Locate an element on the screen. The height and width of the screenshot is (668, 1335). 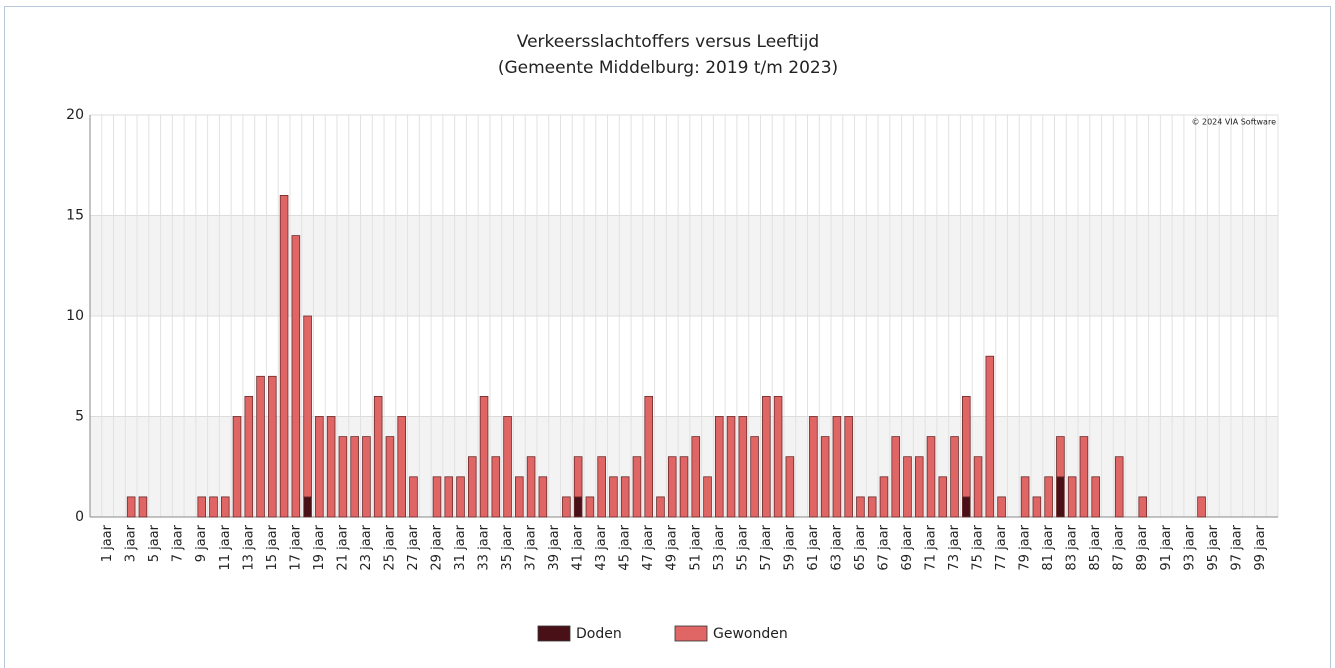
x-tick-label: 27 jaar is located at coordinates (413, 547).